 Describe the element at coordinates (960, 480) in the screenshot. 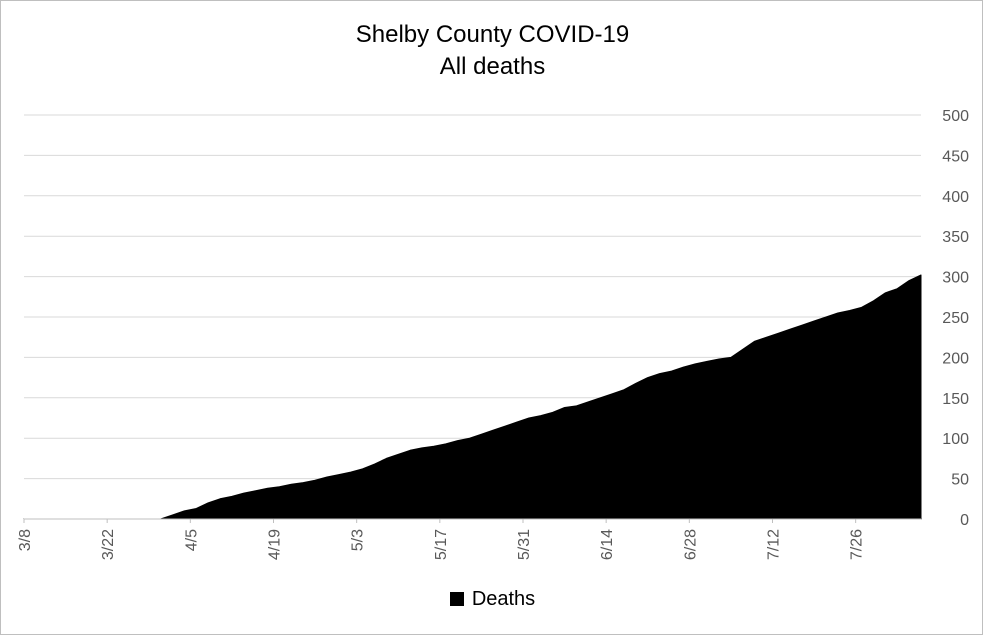

I see `y-tick-label: 50` at that location.